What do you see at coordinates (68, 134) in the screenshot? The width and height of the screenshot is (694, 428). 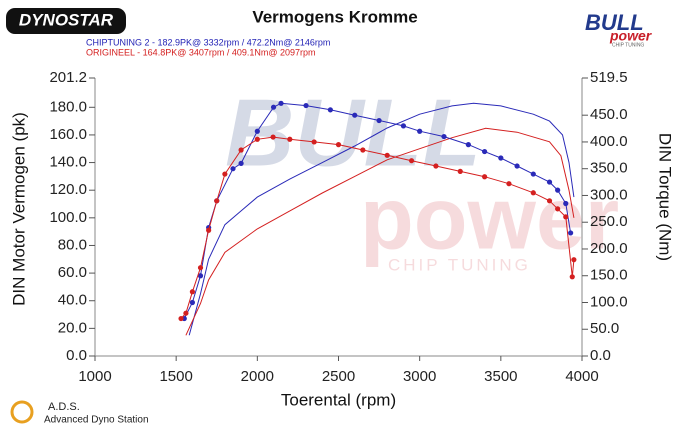 I see `y-tick-label: 160.0` at bounding box center [68, 134].